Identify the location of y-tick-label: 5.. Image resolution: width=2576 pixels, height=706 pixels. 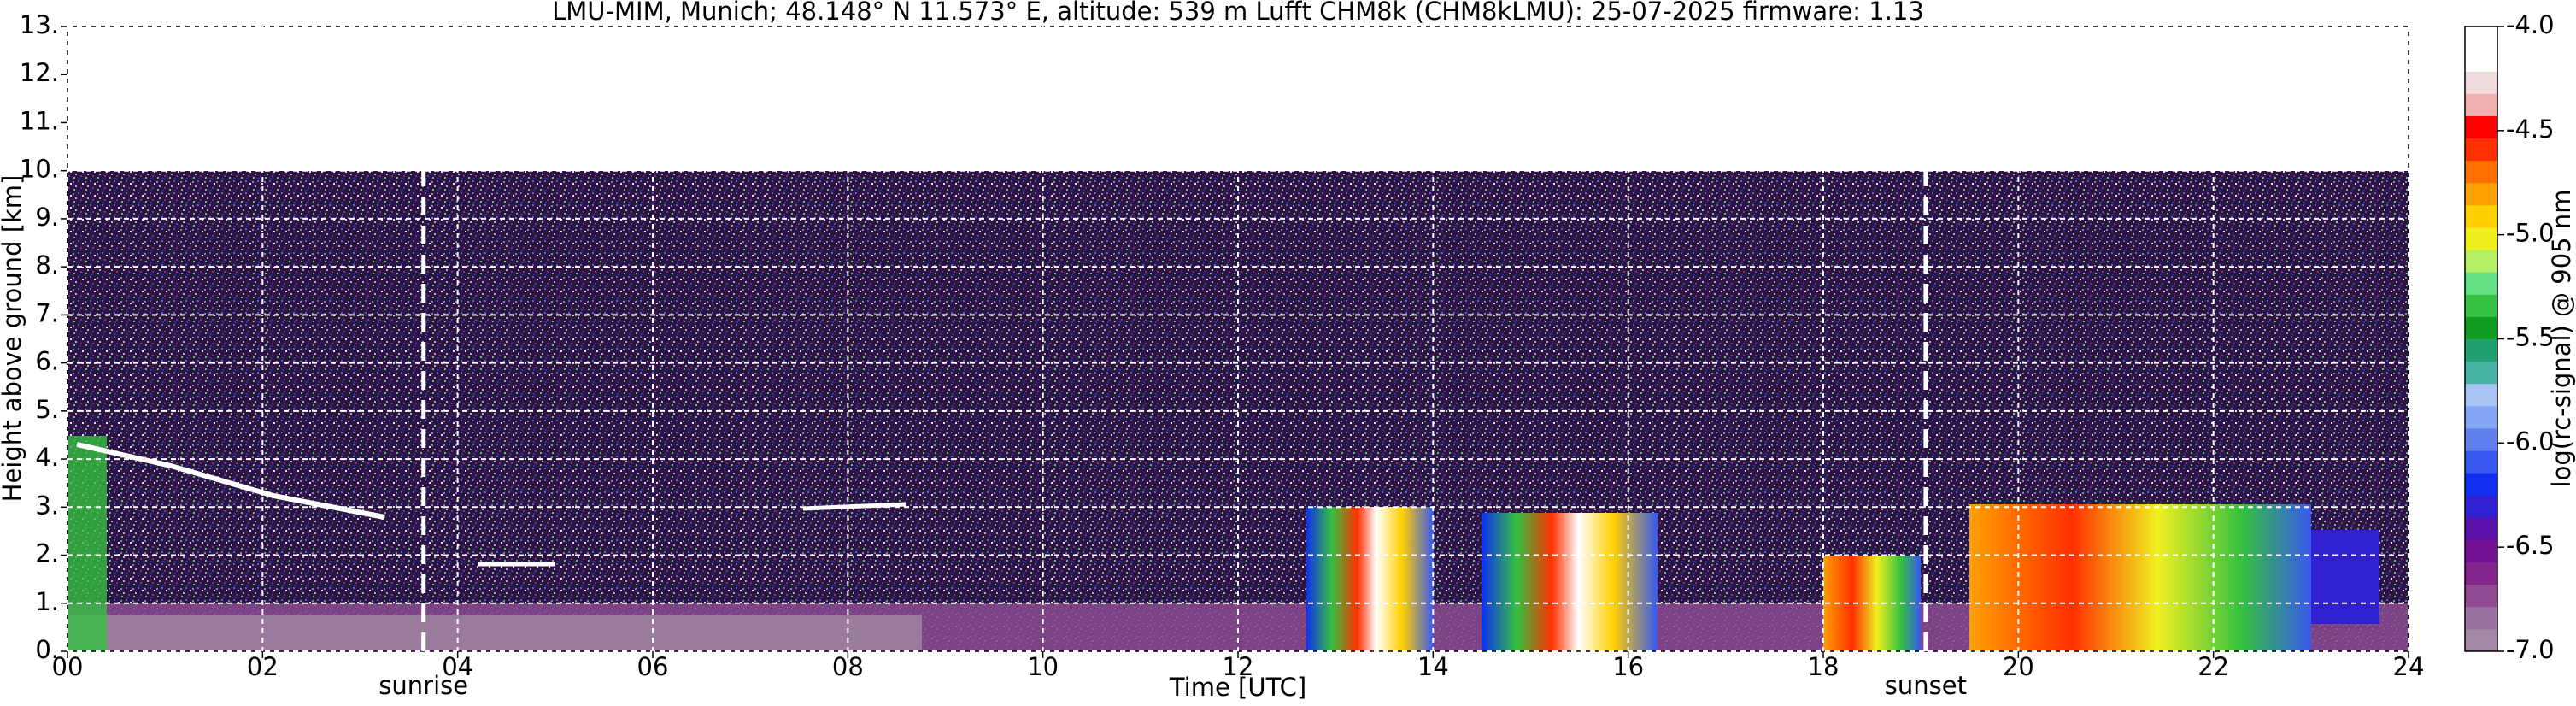
(47, 409).